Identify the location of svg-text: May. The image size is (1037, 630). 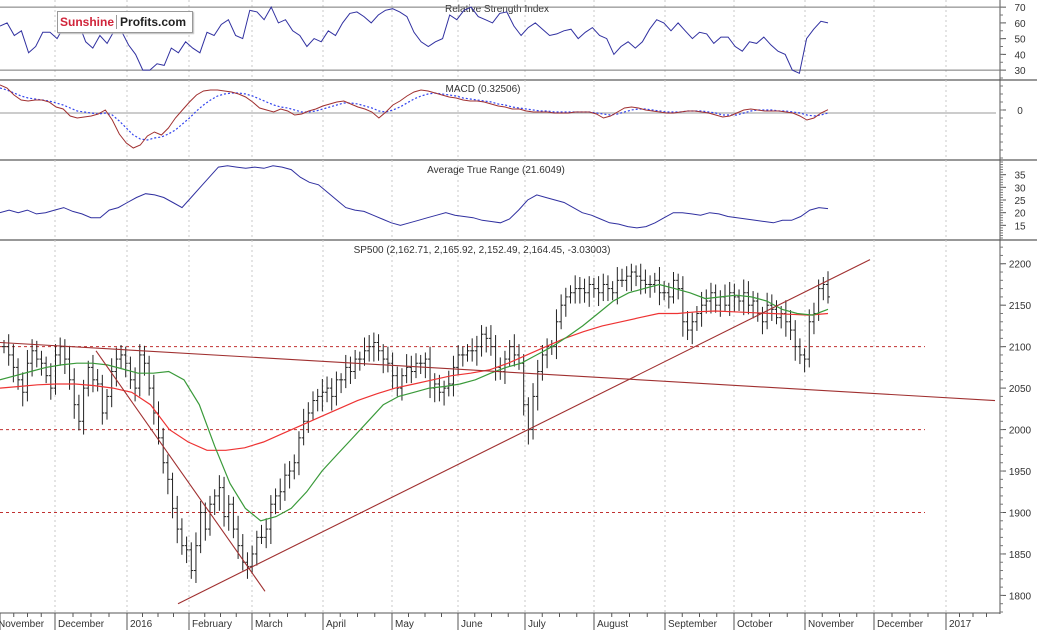
(404, 624).